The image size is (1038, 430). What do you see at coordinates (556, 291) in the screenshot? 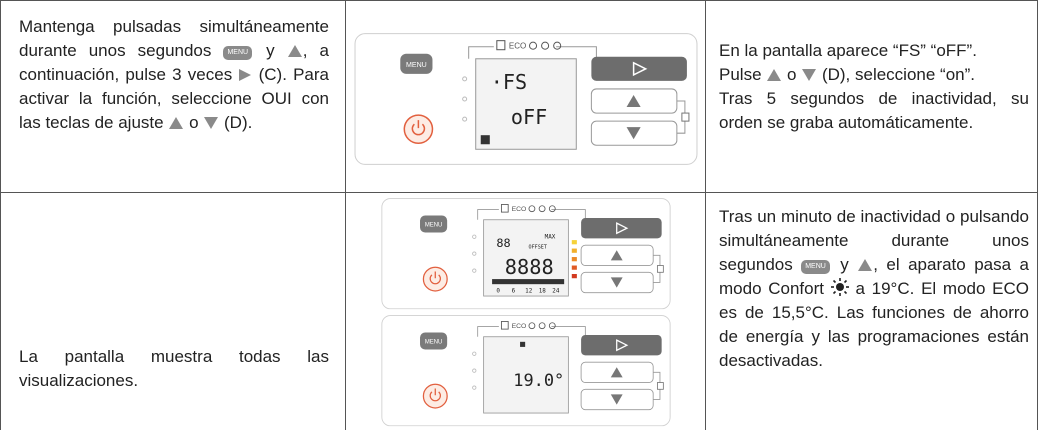
I see `lcd-text: 24` at bounding box center [556, 291].